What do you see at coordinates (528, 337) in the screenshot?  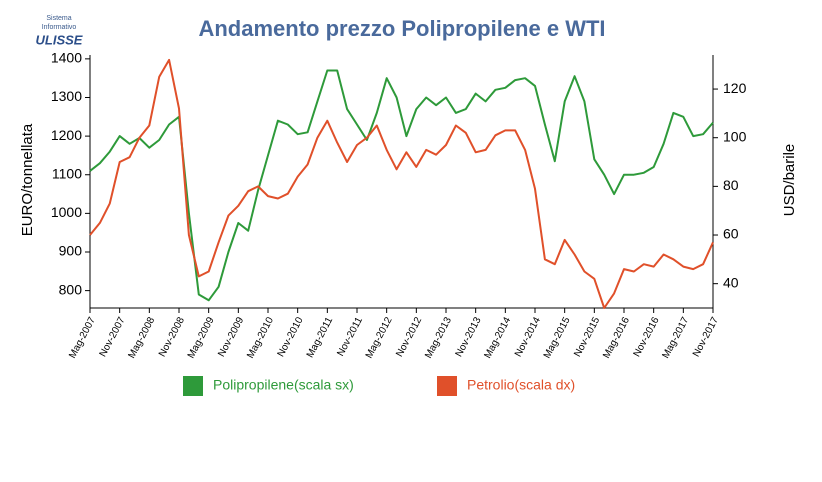 I see `x-tick-label: Nov-2014` at bounding box center [528, 337].